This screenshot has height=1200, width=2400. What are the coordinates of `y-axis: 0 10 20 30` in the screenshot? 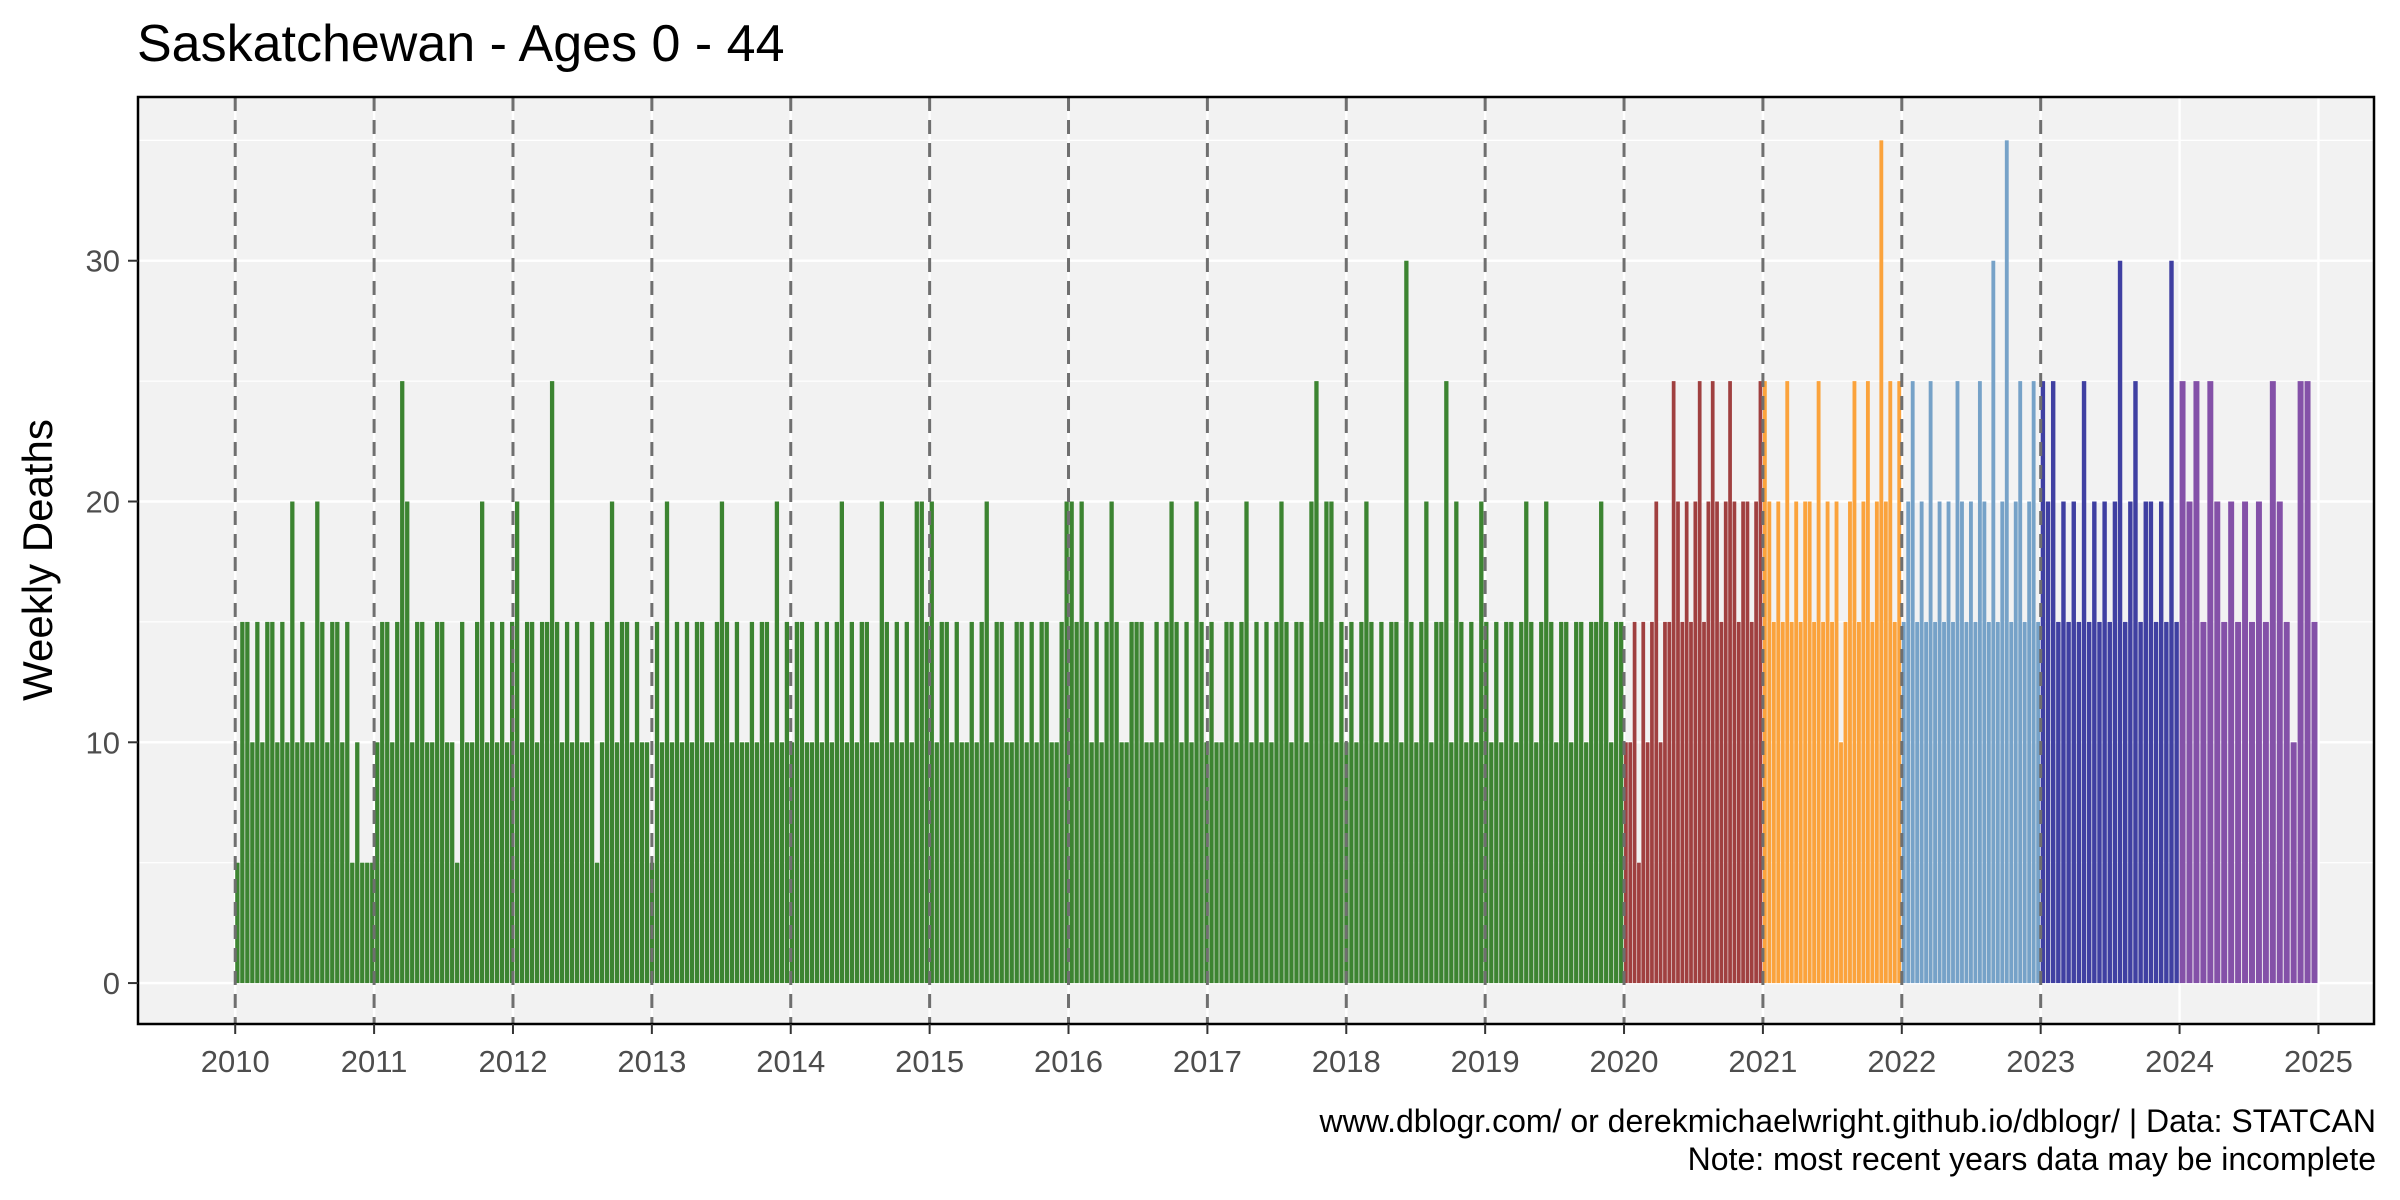 It's located at (112, 622).